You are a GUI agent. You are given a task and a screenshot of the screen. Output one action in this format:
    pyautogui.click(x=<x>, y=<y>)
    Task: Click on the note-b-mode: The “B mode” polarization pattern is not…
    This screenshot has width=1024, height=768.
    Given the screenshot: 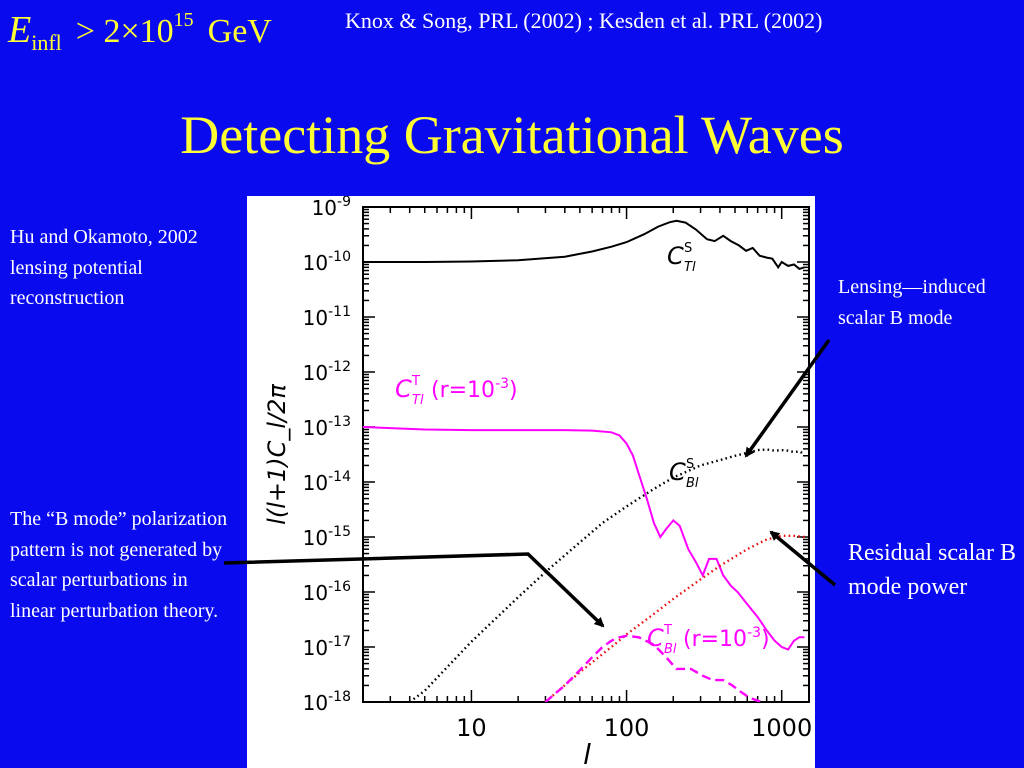 What is the action you would take?
    pyautogui.click(x=119, y=565)
    